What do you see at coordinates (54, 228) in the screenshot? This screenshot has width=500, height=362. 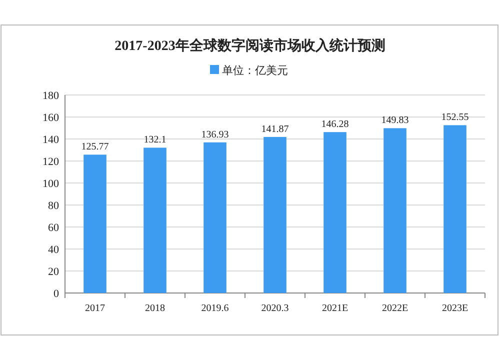 I see `y-tick-label: 60` at bounding box center [54, 228].